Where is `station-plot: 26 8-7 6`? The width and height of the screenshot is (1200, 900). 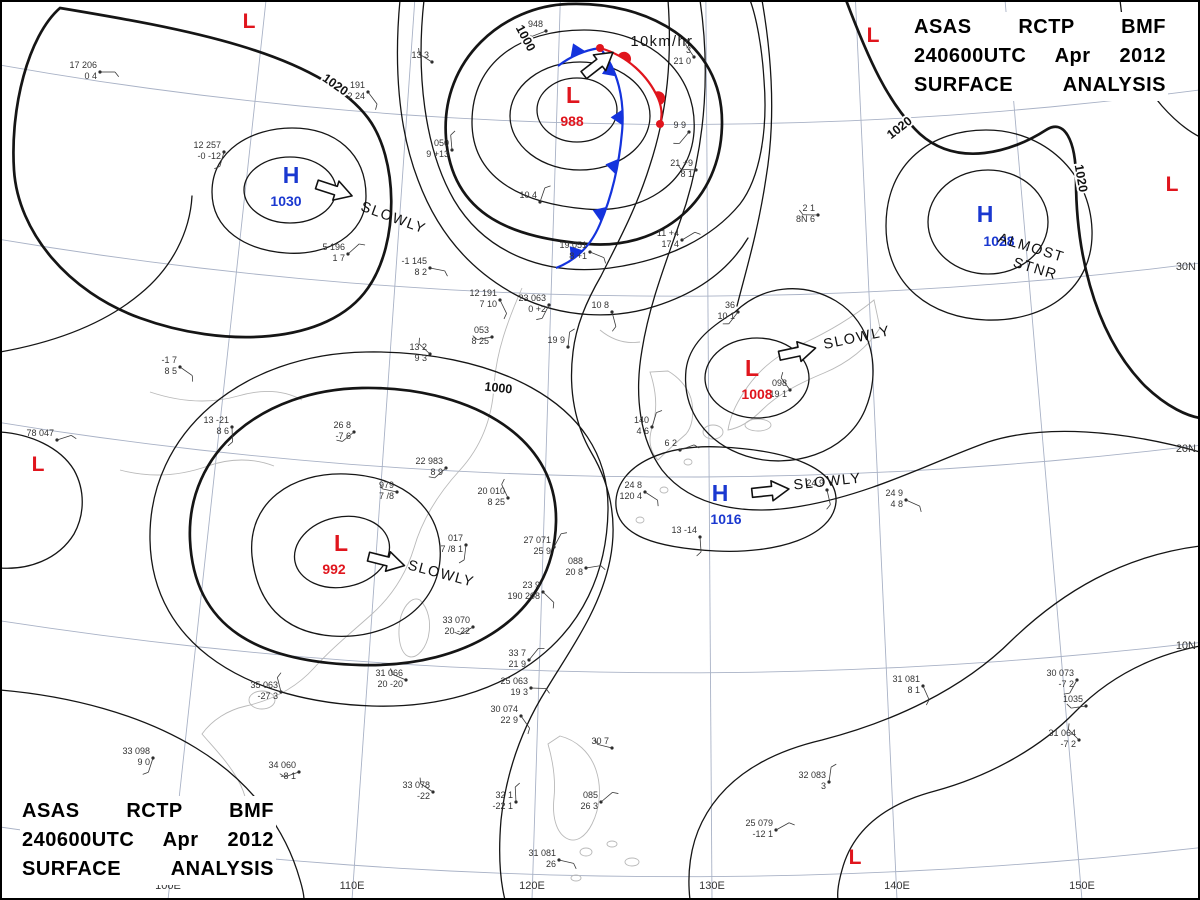 station-plot: 26 8-7 6 is located at coordinates (344, 431).